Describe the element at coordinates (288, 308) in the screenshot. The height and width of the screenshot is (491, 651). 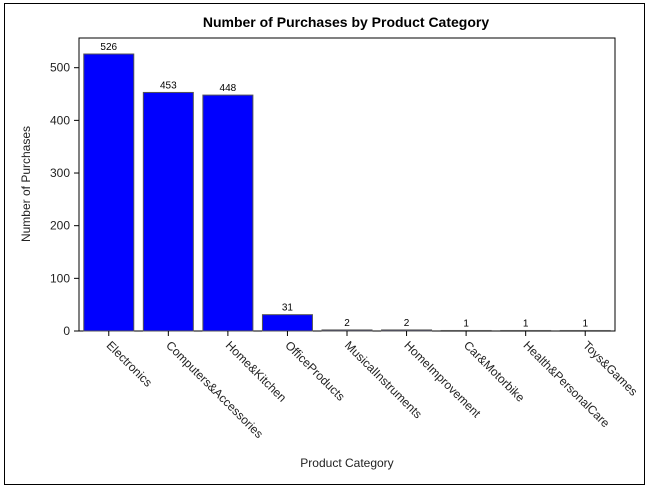
I see `bar-value-label: 31` at that location.